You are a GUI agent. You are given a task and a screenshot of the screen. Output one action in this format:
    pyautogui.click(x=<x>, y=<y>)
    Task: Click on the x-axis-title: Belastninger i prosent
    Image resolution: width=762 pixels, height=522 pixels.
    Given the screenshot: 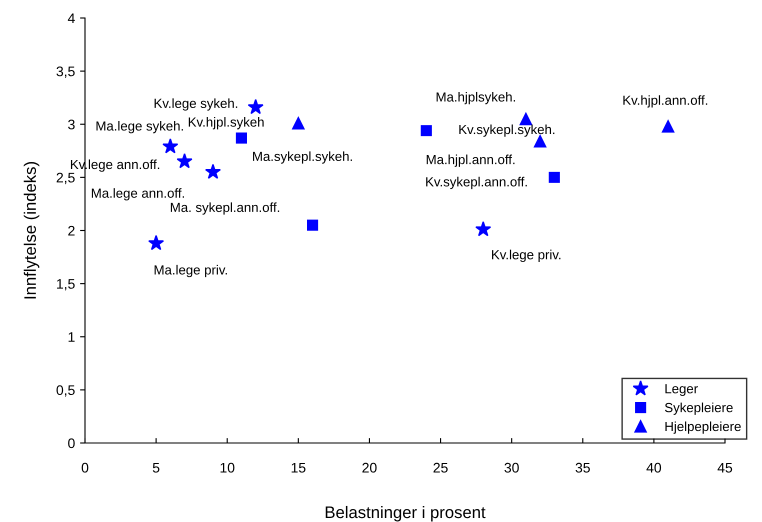 What is the action you would take?
    pyautogui.click(x=406, y=514)
    